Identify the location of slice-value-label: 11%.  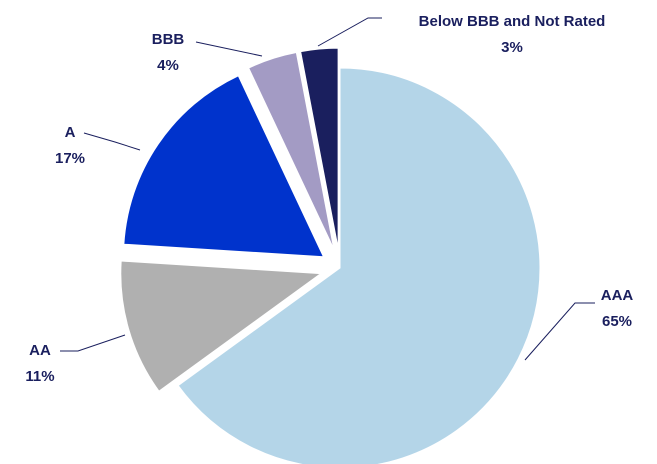
(39, 376).